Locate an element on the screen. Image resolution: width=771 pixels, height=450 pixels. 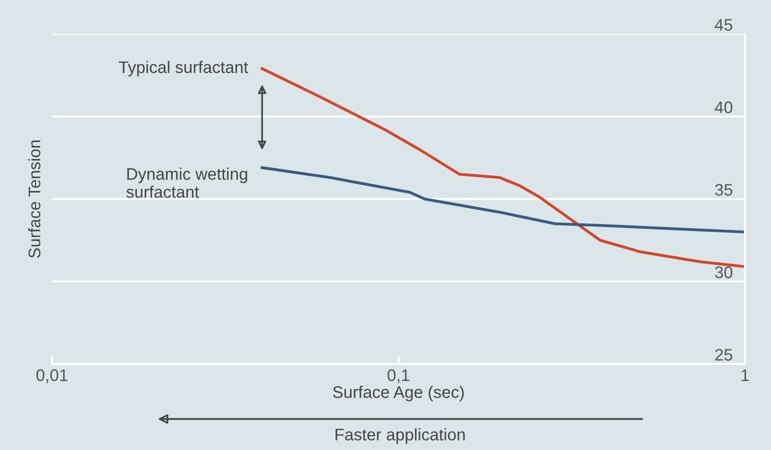
y-tick-label: 45 is located at coordinates (723, 25).